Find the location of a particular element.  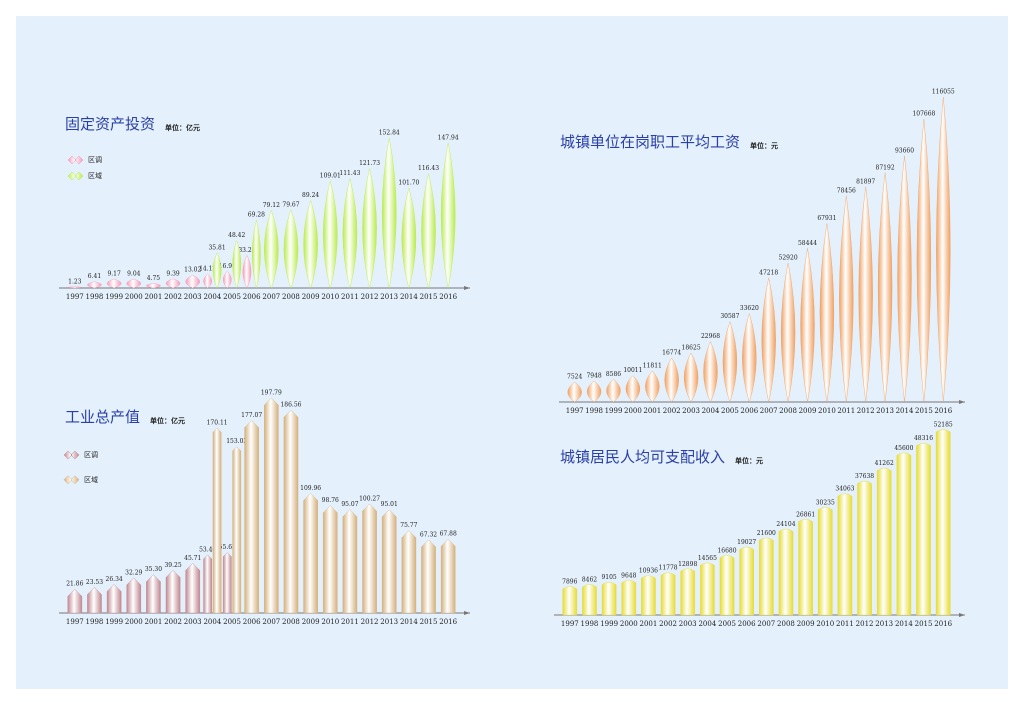

axis-arrow is located at coordinates (962, 402).